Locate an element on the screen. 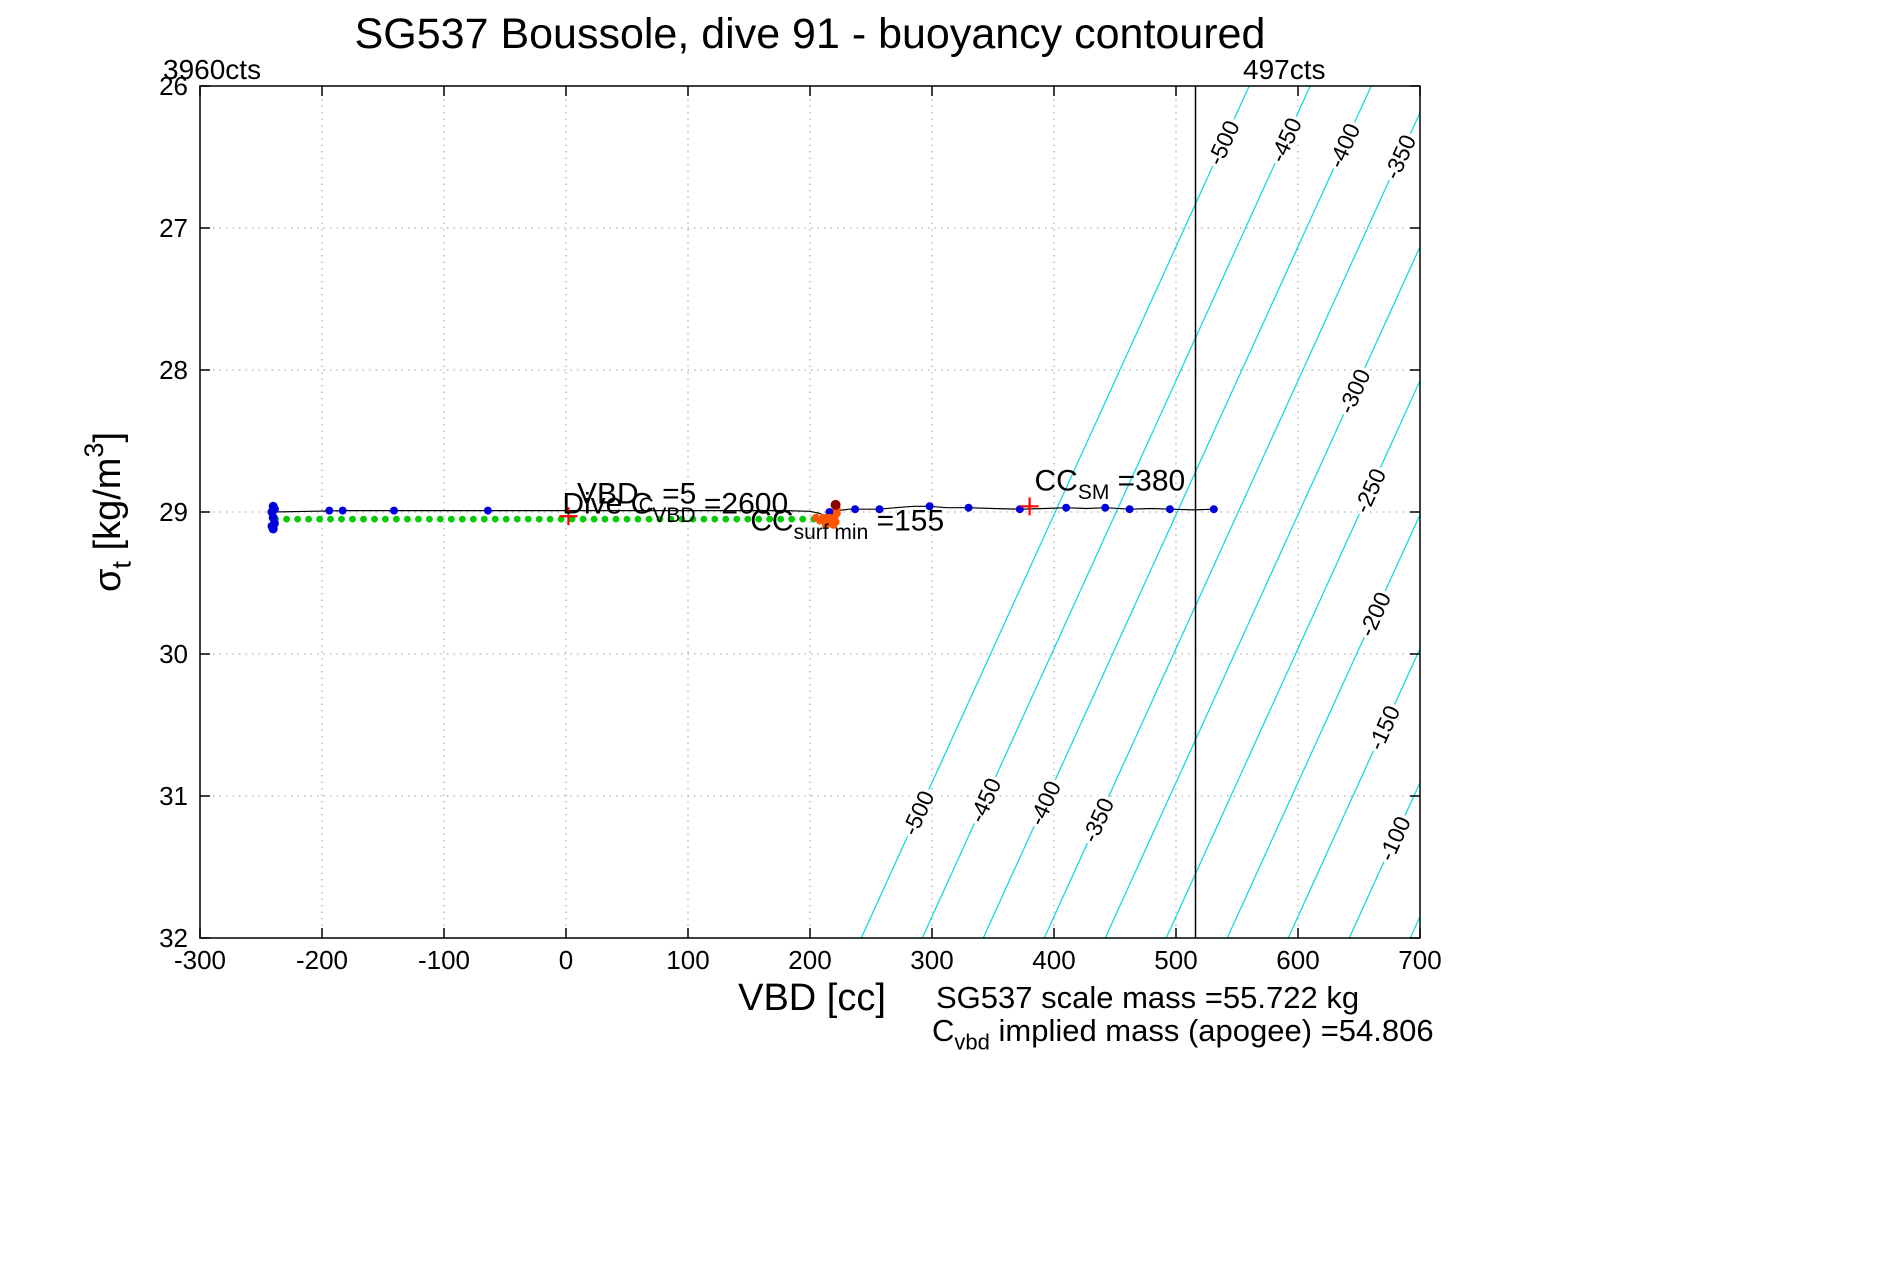 This screenshot has height=1262, width=1891. x-tick-label: -200 is located at coordinates (322, 960).